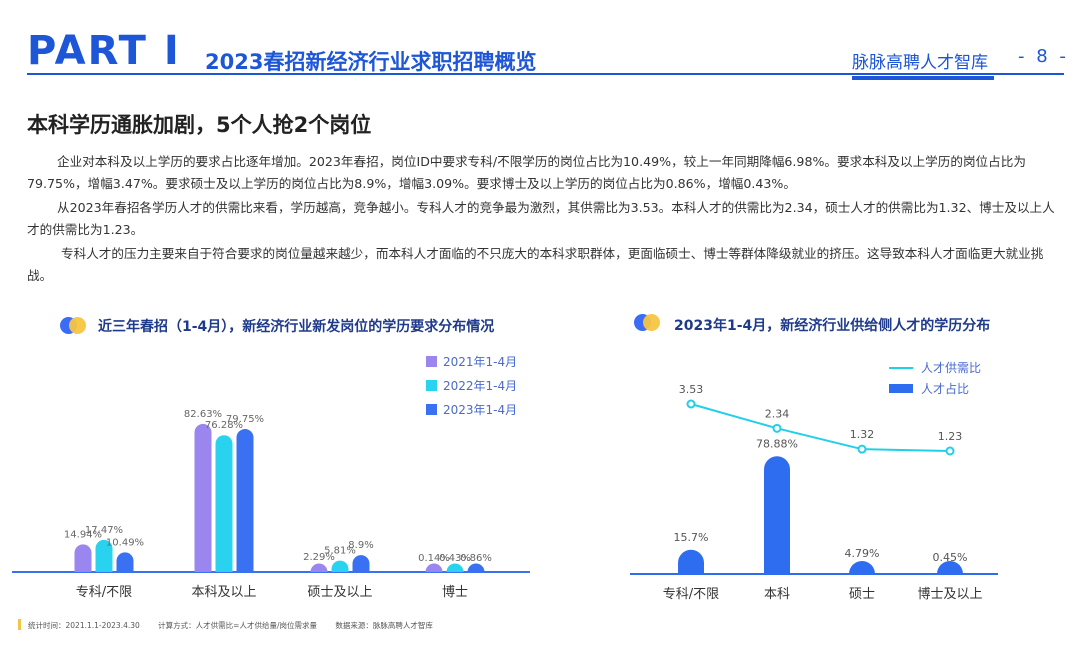 This screenshot has height=647, width=1080. I want to click on data-label: 8.9%, so click(360, 545).